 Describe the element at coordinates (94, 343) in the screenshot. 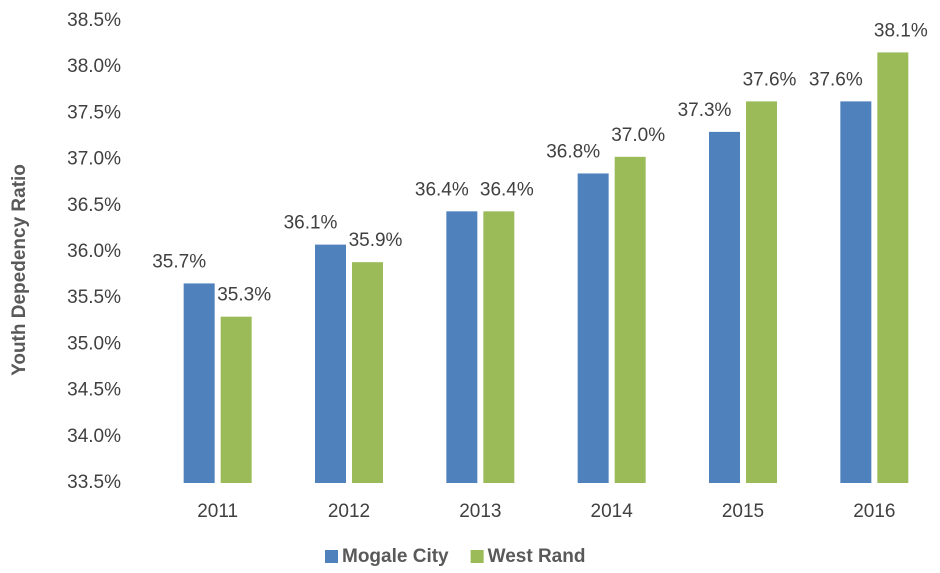

I see `y-tick-label: 35.0%` at that location.